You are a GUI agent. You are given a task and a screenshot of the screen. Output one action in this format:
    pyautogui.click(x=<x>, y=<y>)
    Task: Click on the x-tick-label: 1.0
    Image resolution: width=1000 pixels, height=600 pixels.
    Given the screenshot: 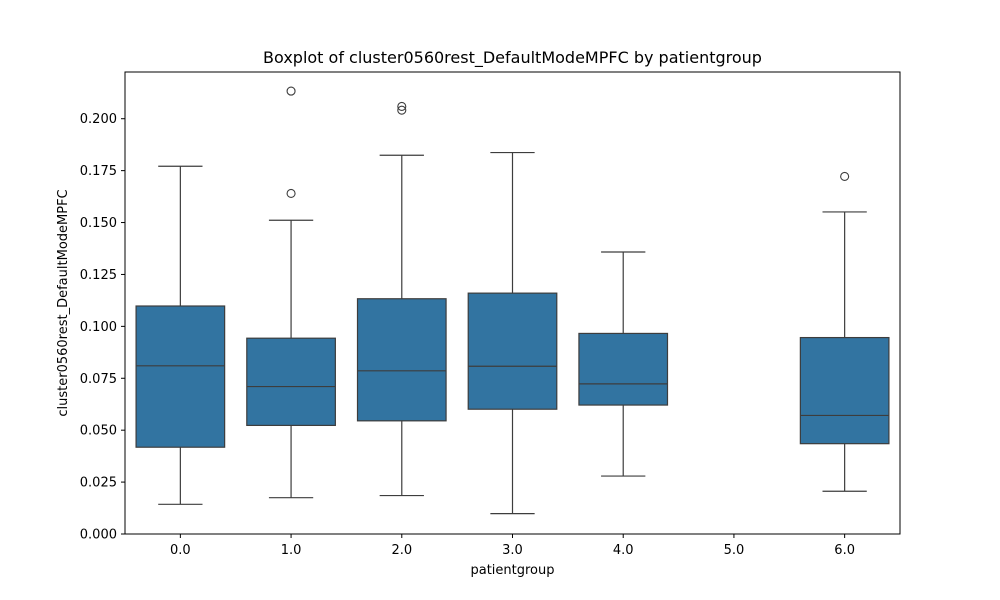 What is the action you would take?
    pyautogui.click(x=291, y=550)
    